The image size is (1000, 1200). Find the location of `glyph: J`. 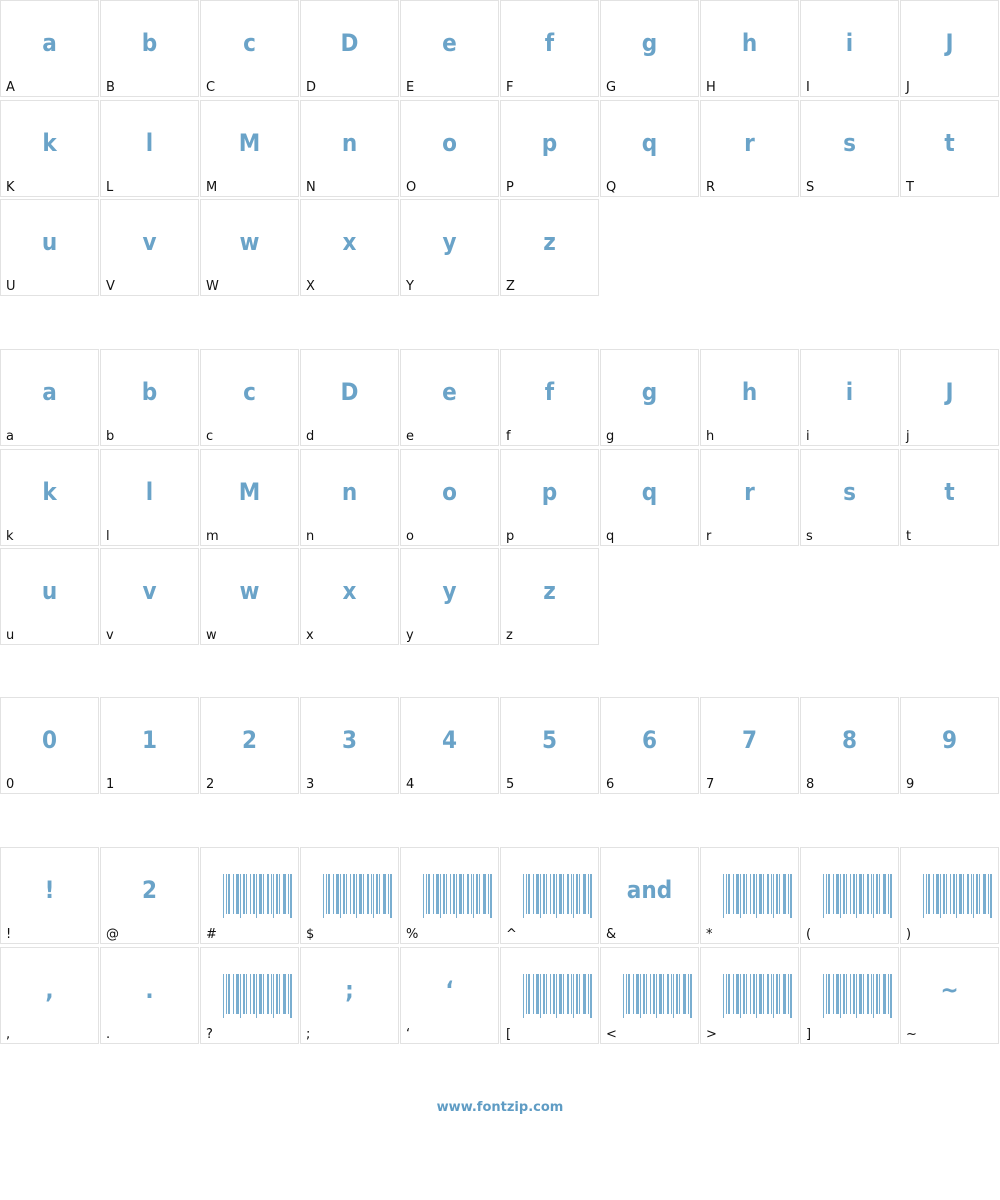

glyph: J is located at coordinates (949, 43).